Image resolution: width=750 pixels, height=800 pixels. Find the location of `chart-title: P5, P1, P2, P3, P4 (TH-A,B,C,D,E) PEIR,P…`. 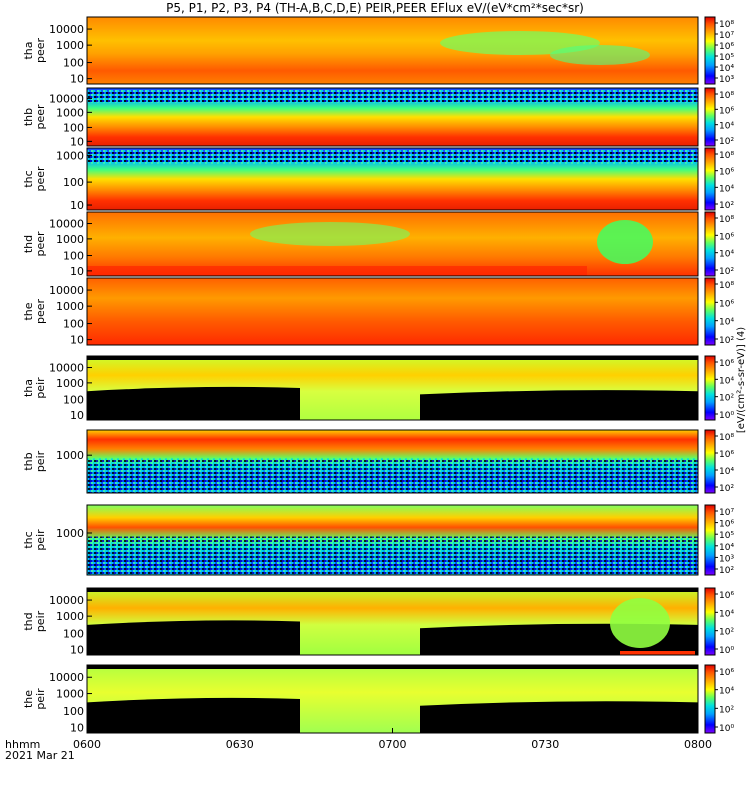

chart-title: P5, P1, P2, P3, P4 (TH-A,B,C,D,E) PEIR,P… is located at coordinates (375, 8).